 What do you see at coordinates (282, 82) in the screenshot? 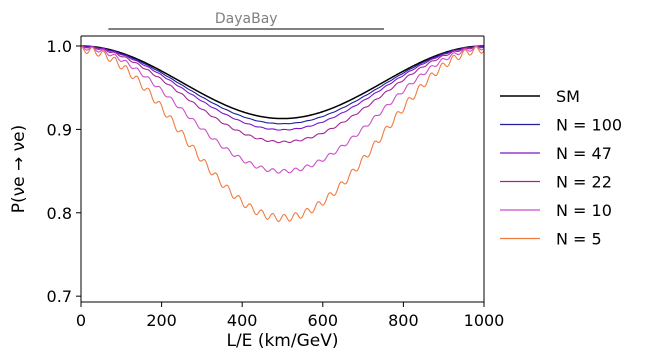
I see `series-line-sm` at bounding box center [282, 82].